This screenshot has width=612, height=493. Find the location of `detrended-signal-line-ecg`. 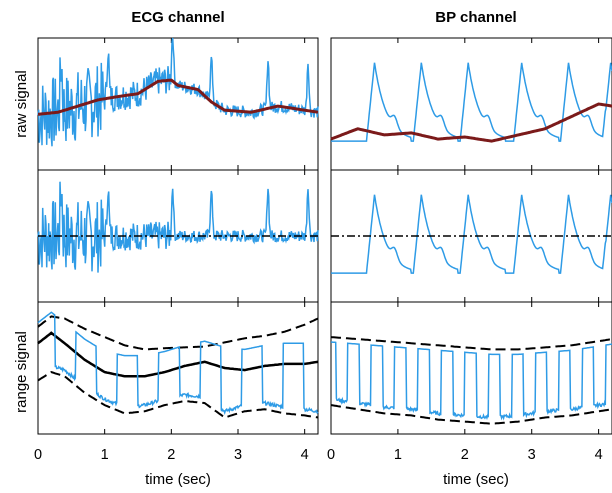

detrended-signal-line-ecg is located at coordinates (178, 227).